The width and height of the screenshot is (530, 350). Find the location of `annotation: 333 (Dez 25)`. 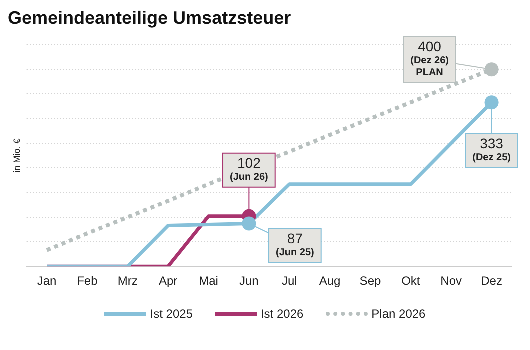

annotation: 333 (Dez 25) is located at coordinates (491, 149).